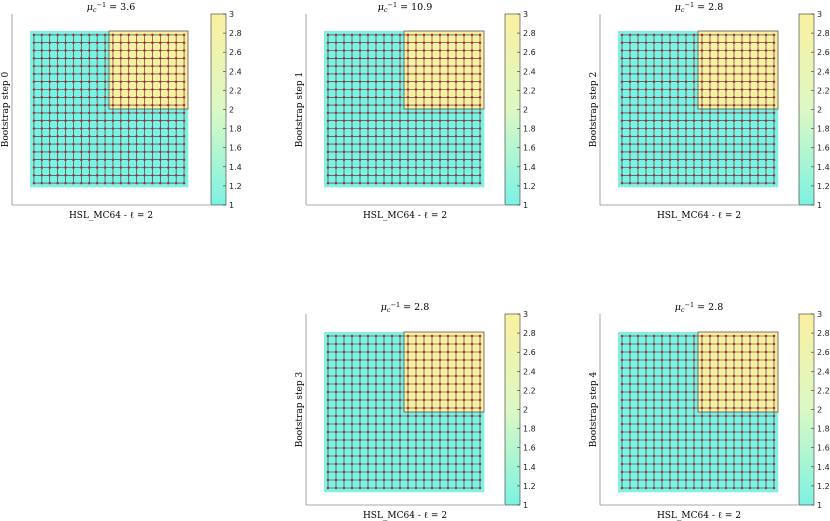 The image size is (830, 521). I want to click on colorbar-tick-label: 2, so click(525, 110).